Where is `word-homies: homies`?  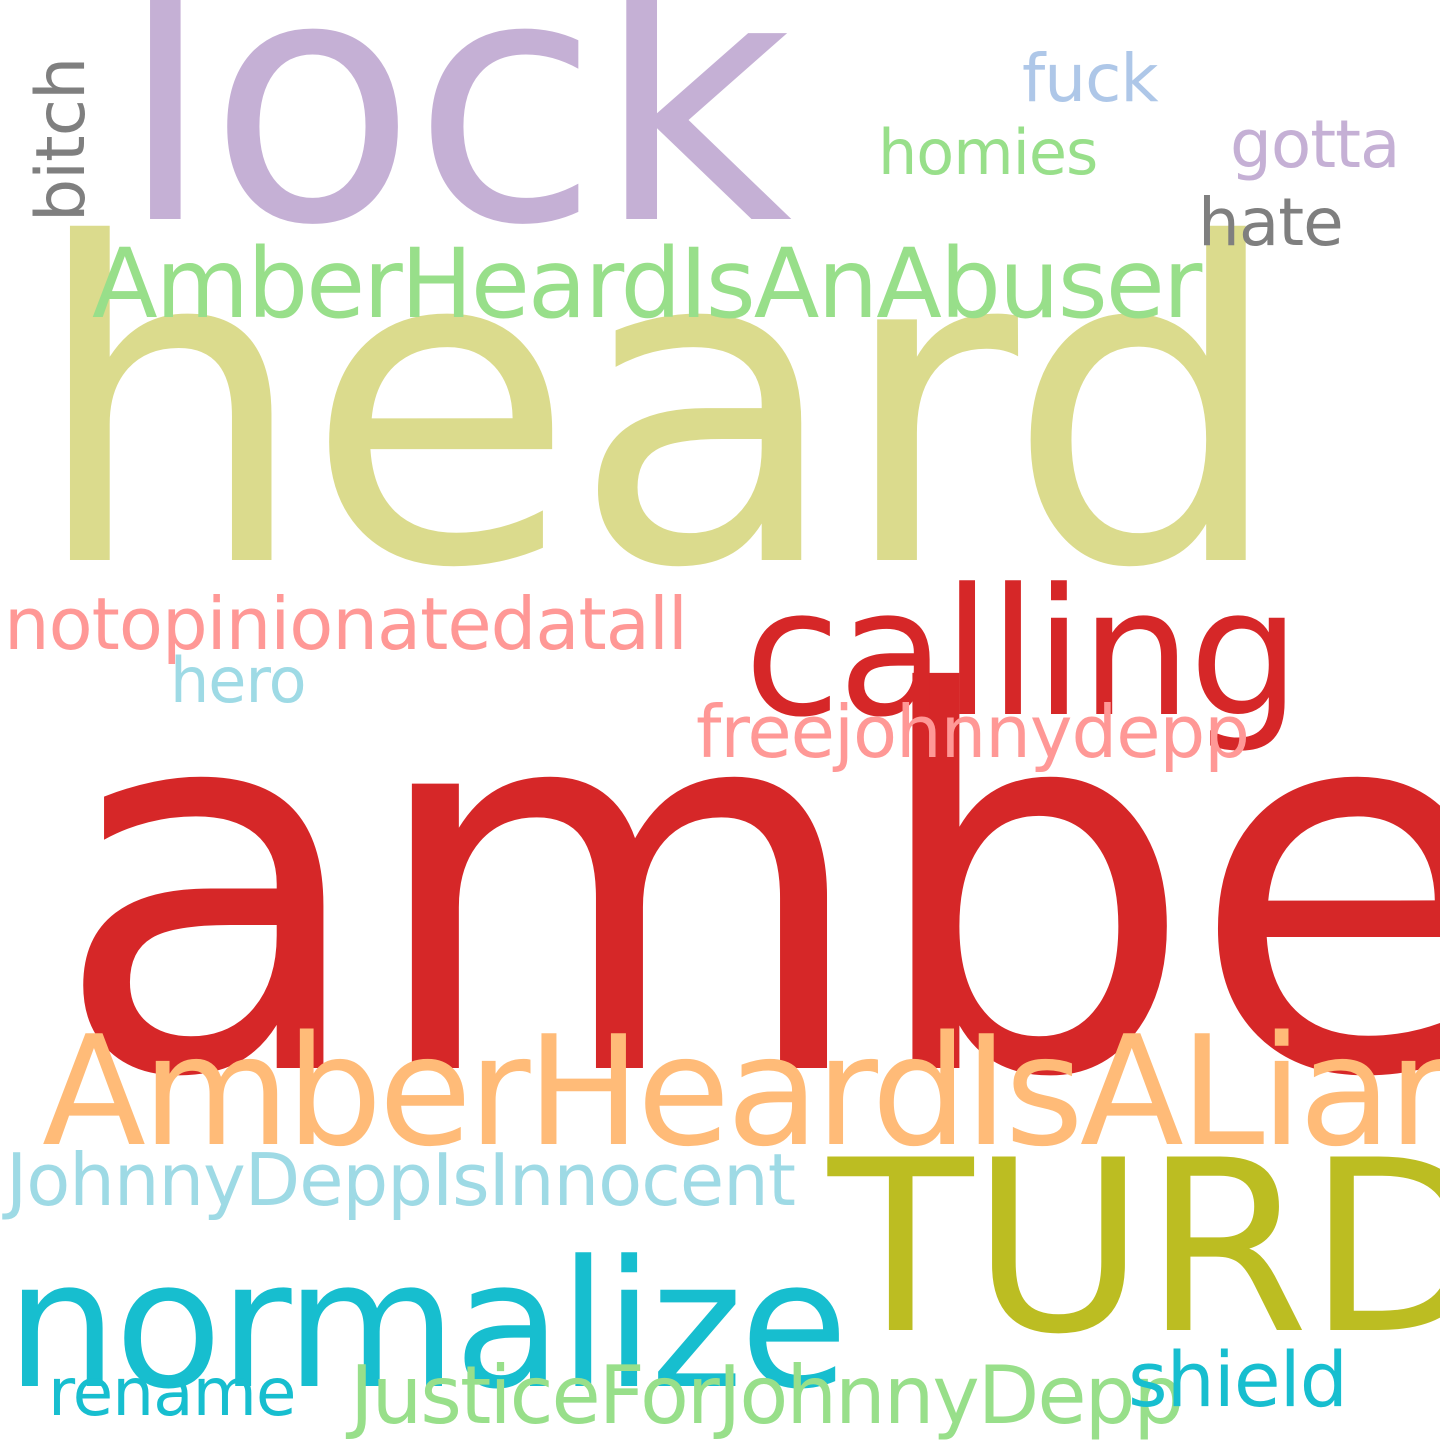
word-homies: homies is located at coordinates (988, 152).